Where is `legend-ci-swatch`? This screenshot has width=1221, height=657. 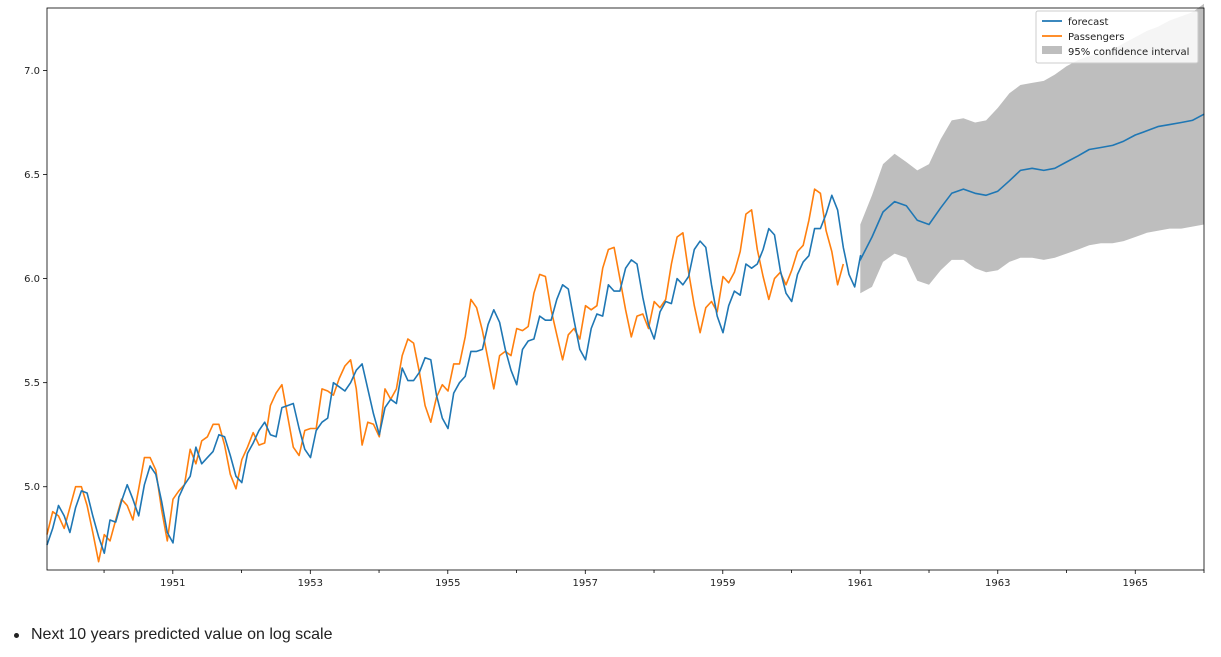 legend-ci-swatch is located at coordinates (1052, 50).